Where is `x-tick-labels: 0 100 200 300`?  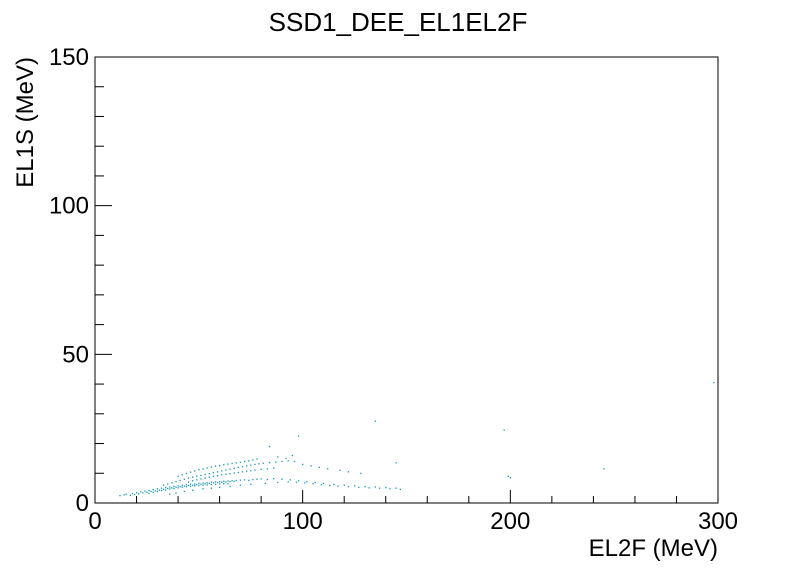
x-tick-labels: 0 100 200 300 is located at coordinates (413, 521).